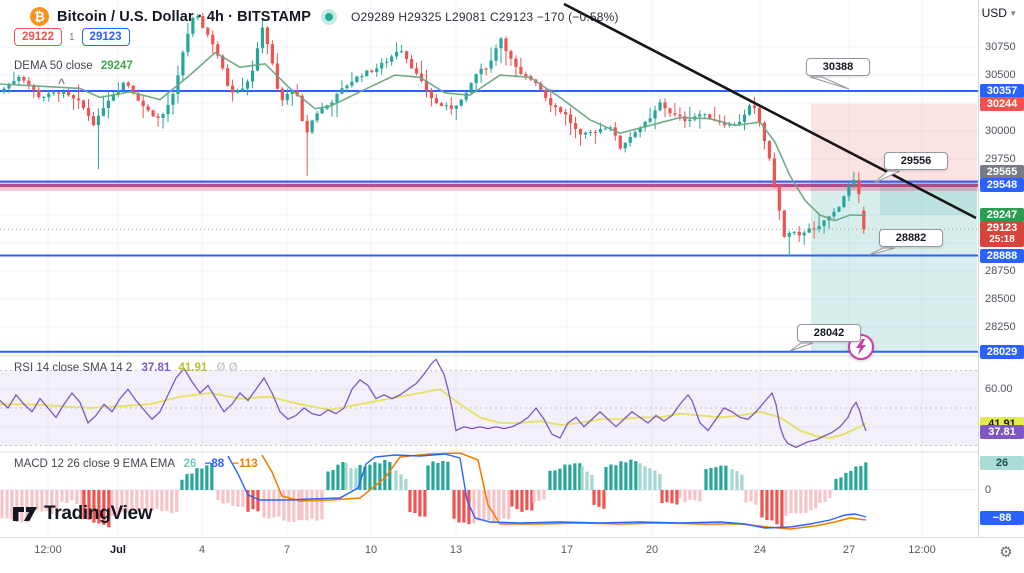 Image resolution: width=1024 pixels, height=573 pixels. Describe the element at coordinates (184, 16) in the screenshot. I see `symbol-title: Bitcoin / U.S. Dollar · 4h · BITSTAMP` at that location.